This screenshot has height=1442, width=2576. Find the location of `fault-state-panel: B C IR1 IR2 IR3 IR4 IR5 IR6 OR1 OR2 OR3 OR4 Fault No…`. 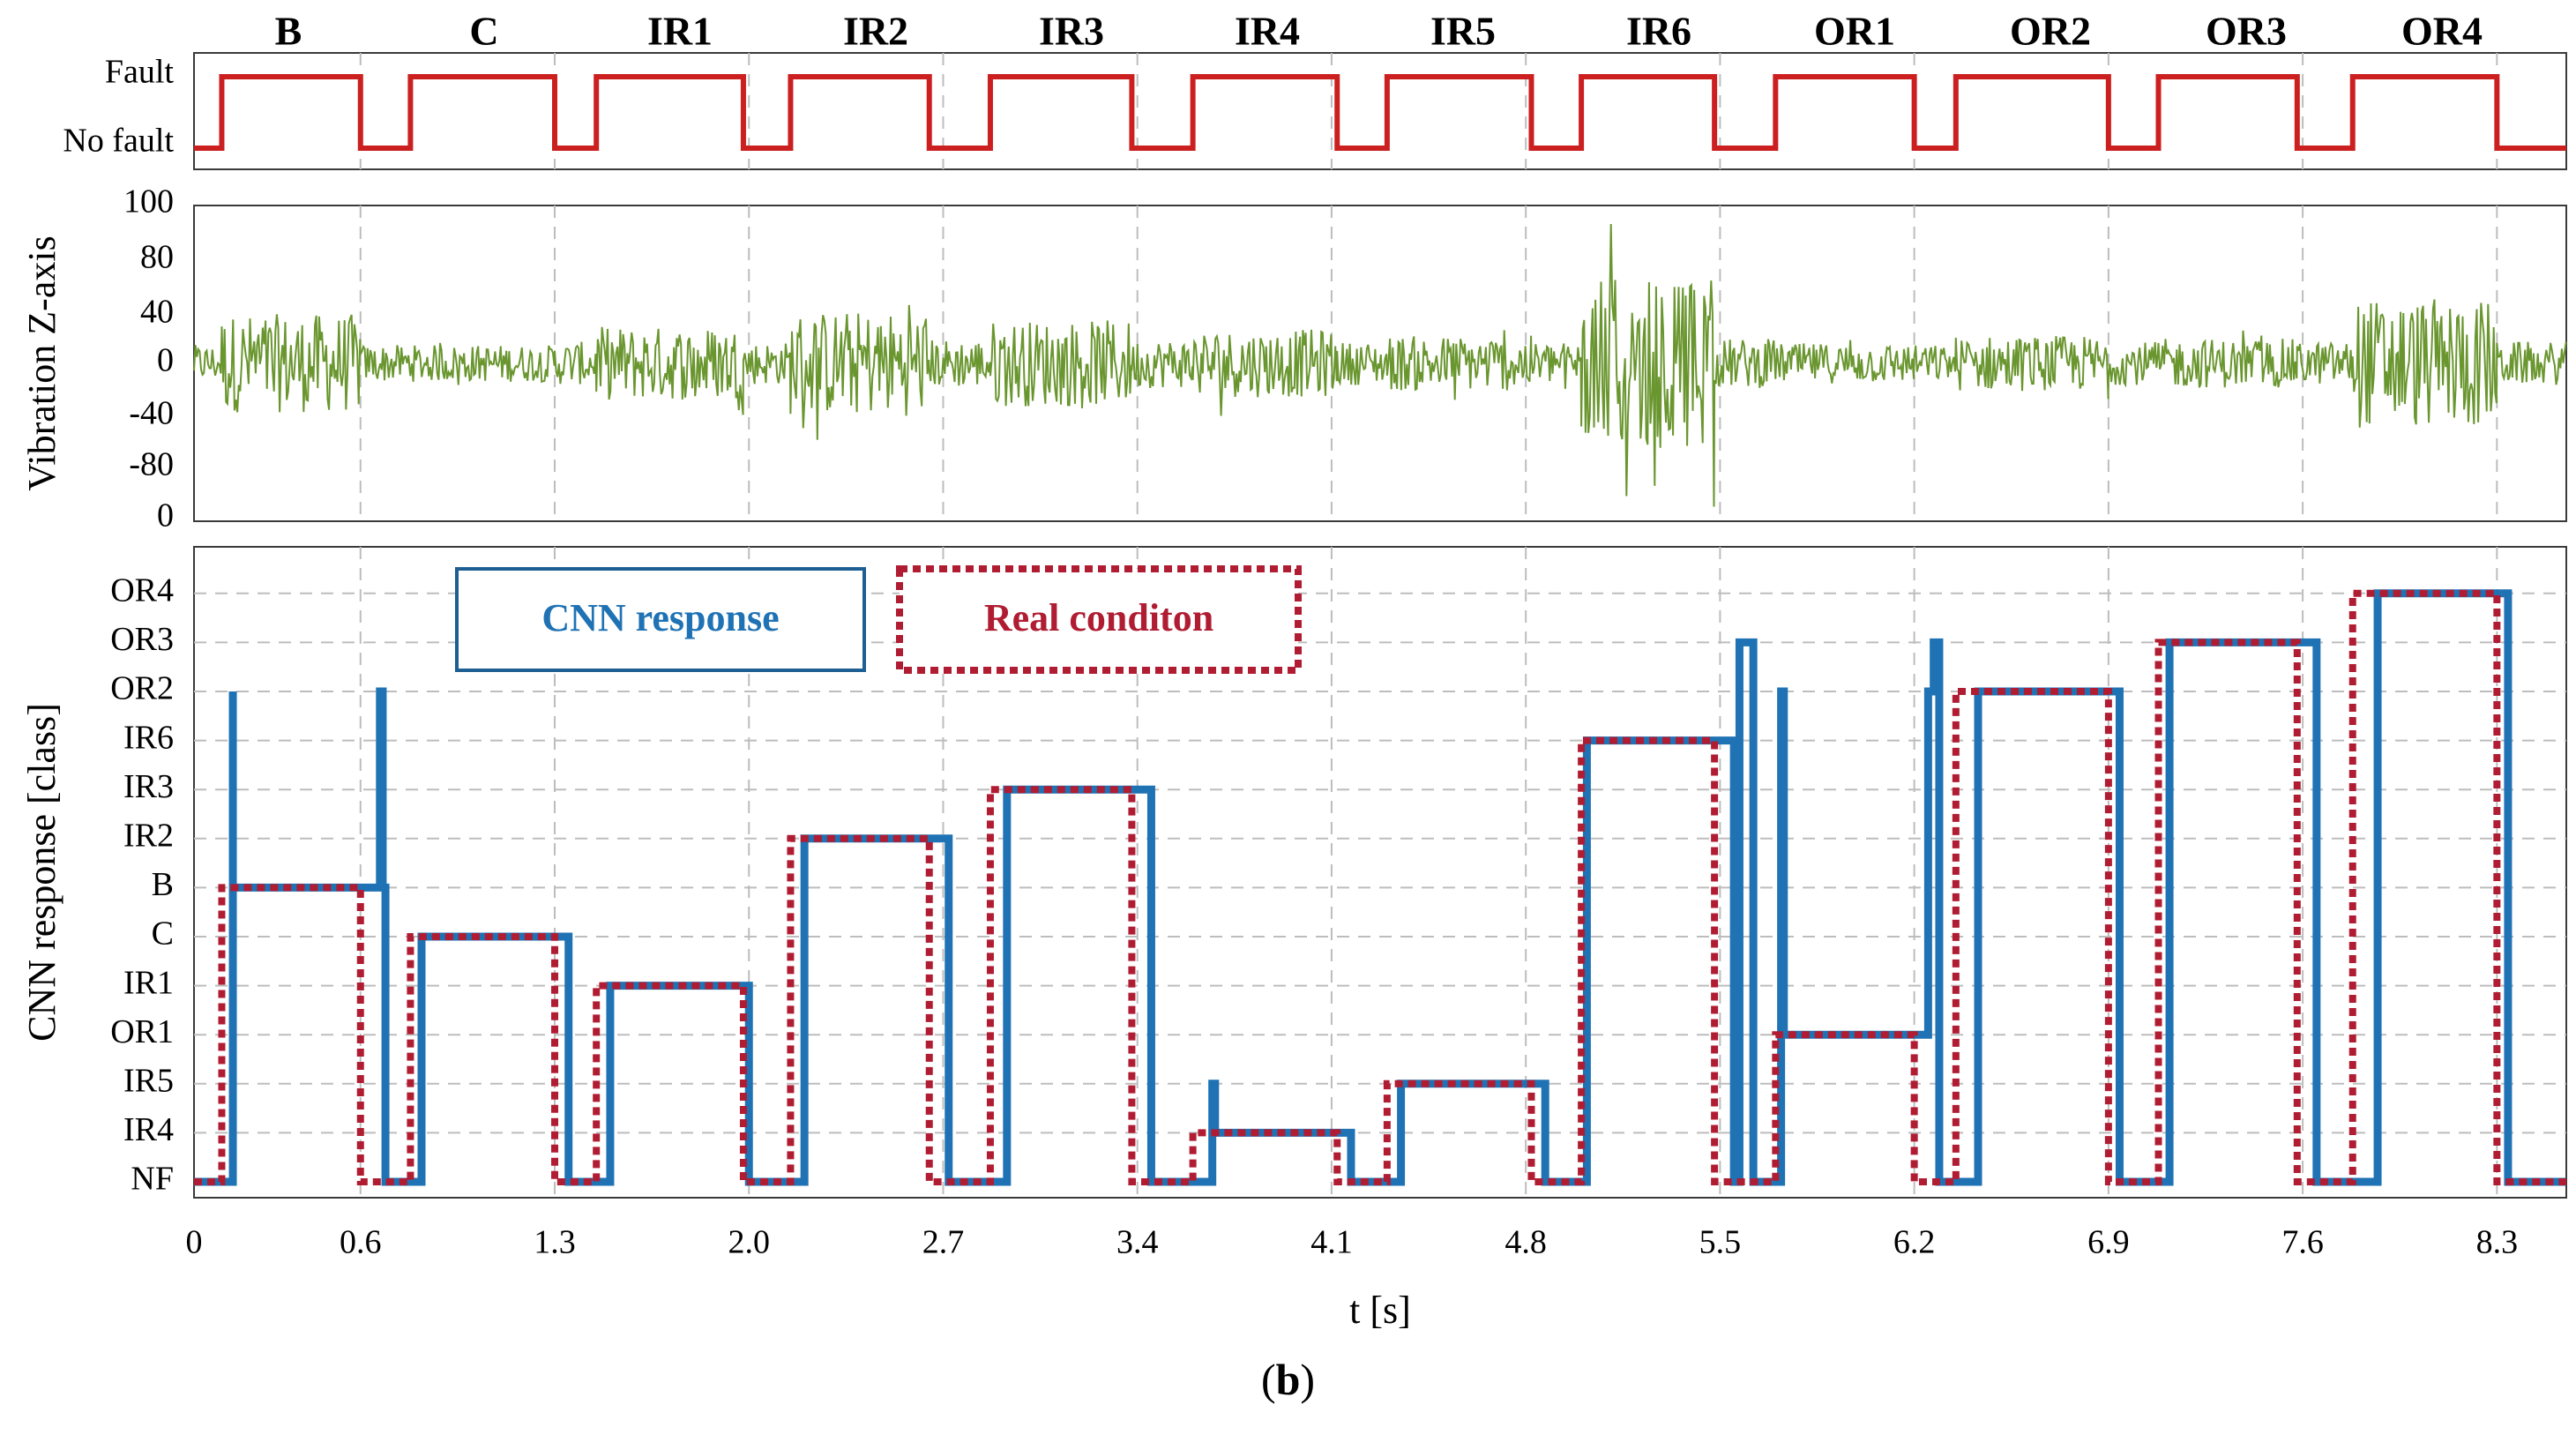

fault-state-panel: B C IR1 IR2 IR3 IR4 IR5 IR6 OR1 OR2 OR3 OR4 Fault No… is located at coordinates (1315, 89).